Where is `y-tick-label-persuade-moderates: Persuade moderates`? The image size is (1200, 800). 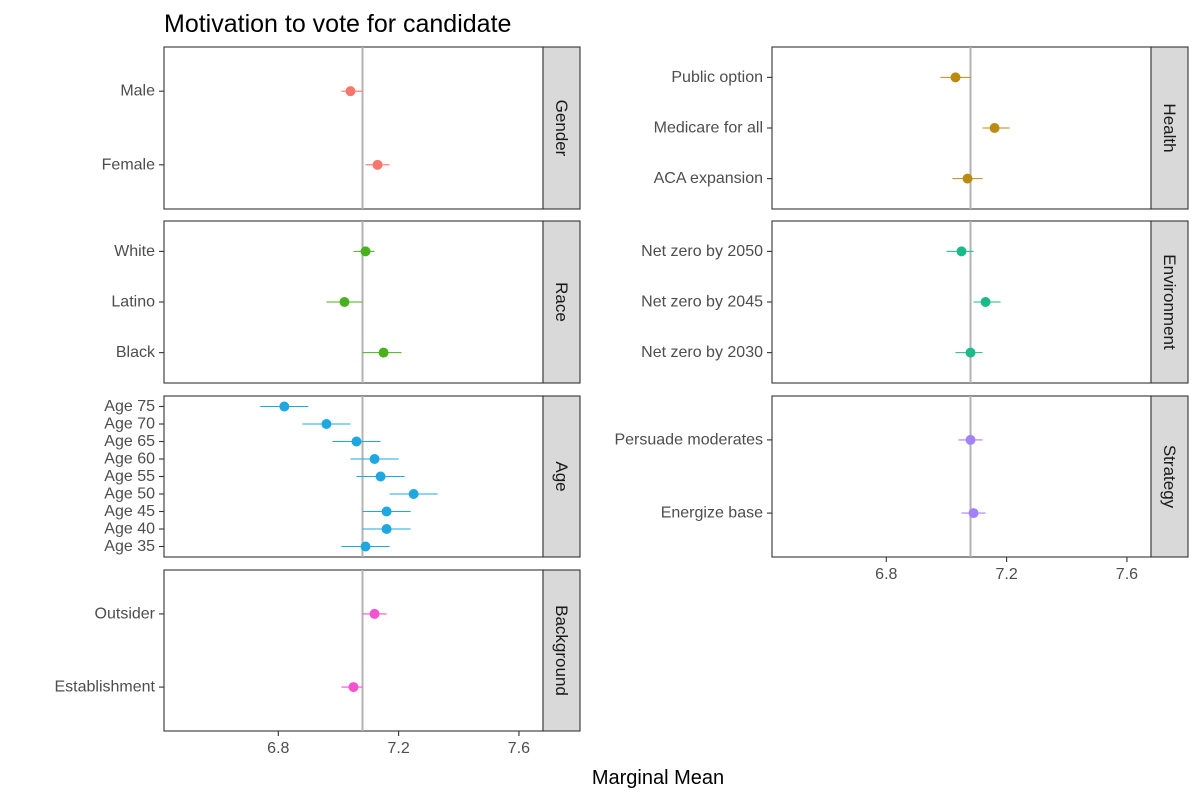 y-tick-label-persuade-moderates: Persuade moderates is located at coordinates (688, 439).